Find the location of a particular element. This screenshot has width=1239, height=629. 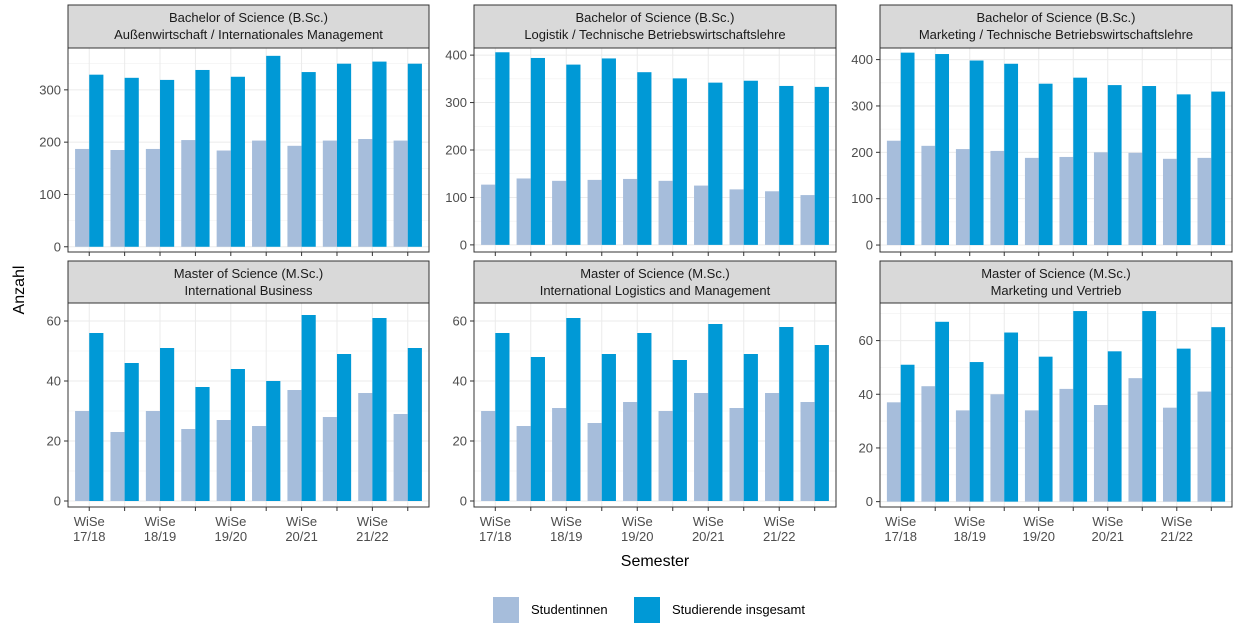

legend-label-studentinnen: Studentinnen is located at coordinates (569, 609).